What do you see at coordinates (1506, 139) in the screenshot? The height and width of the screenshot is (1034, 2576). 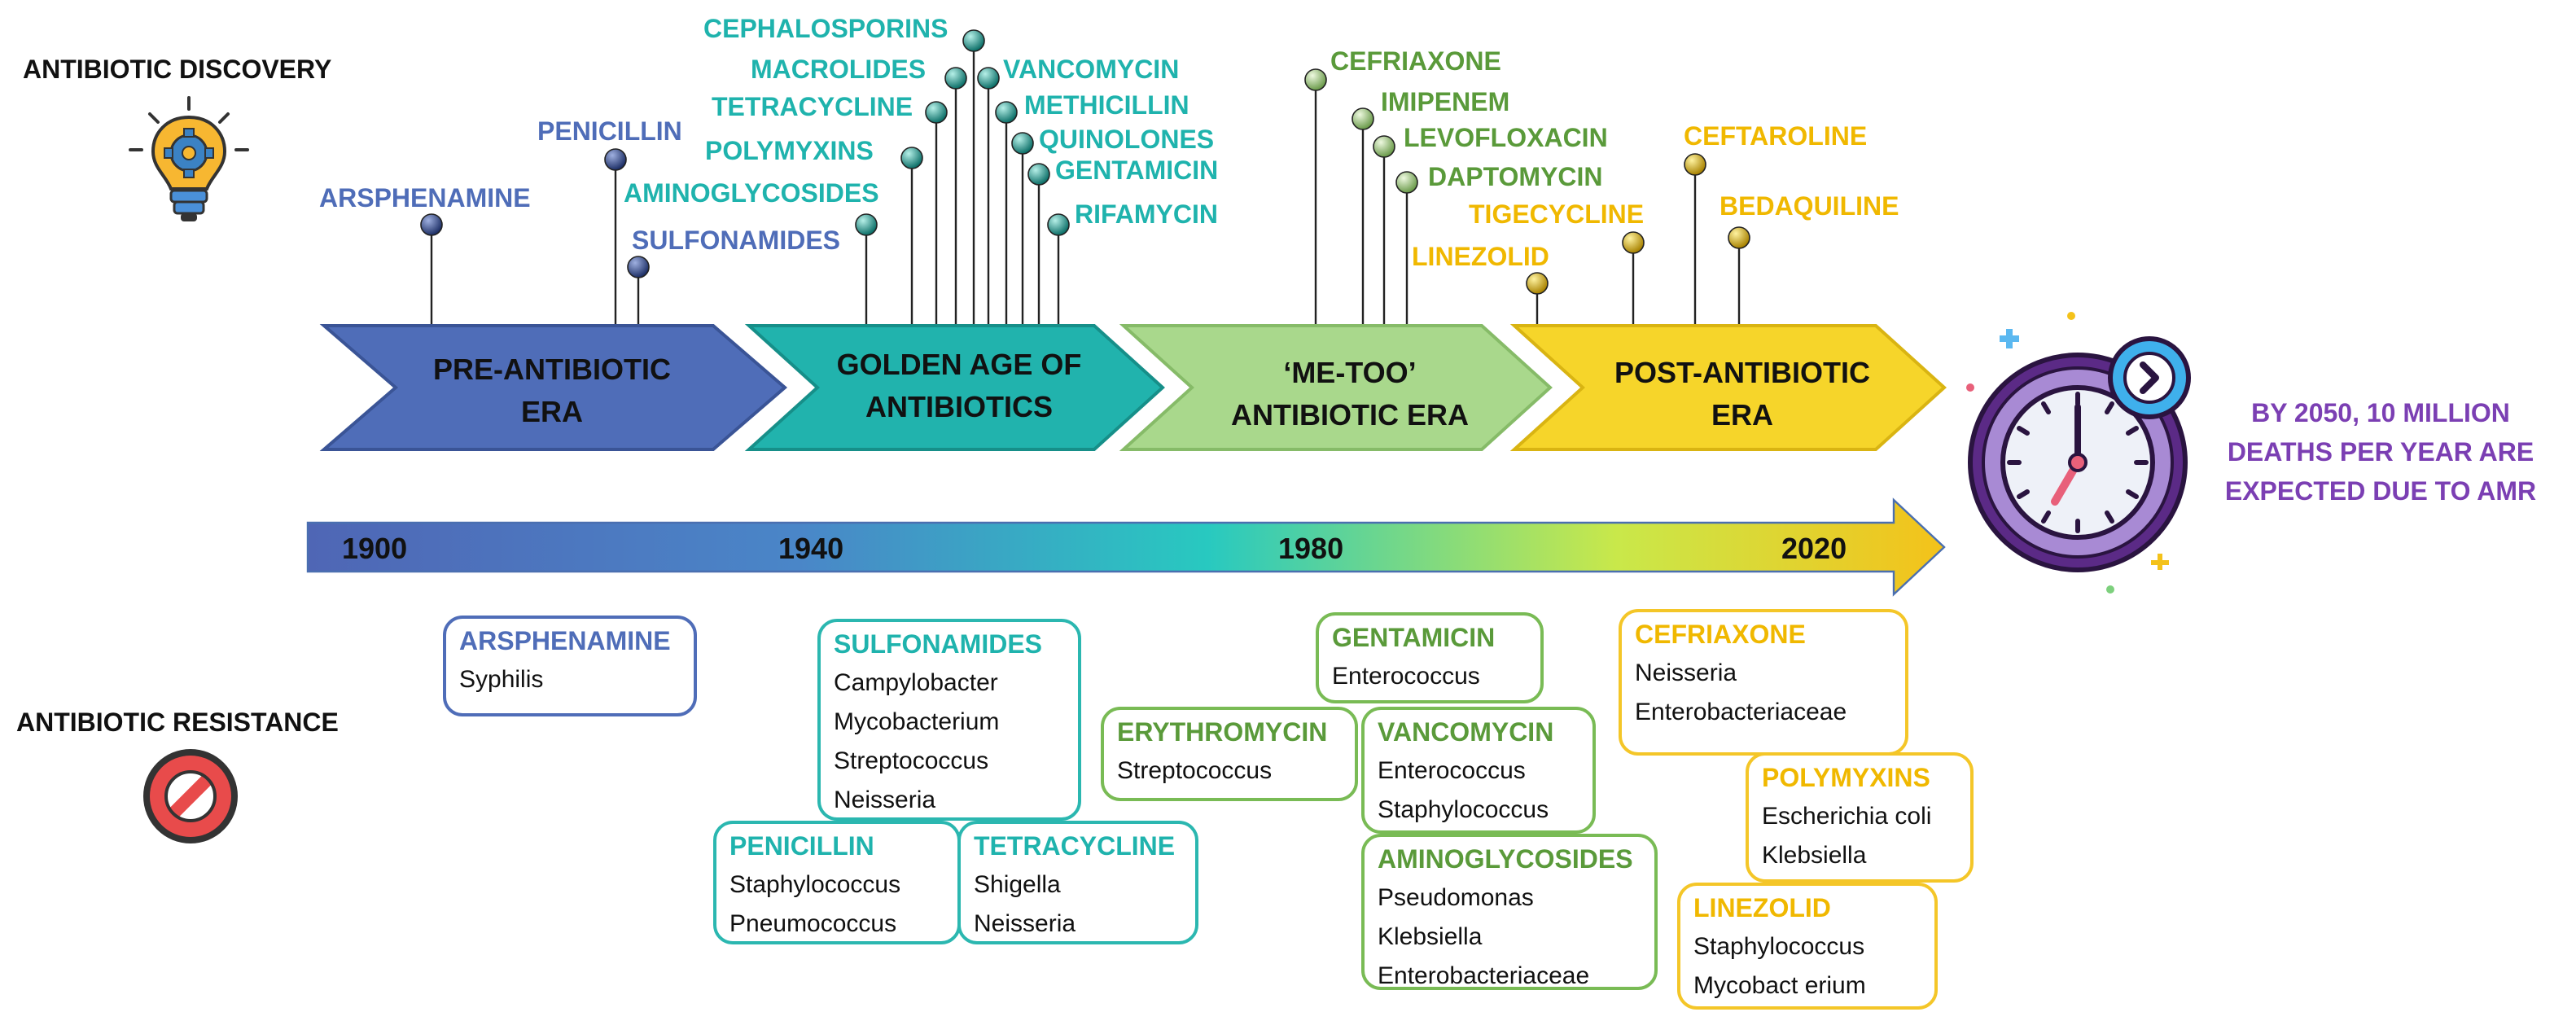 I see `discovery-label: LEVOFLOXACIN` at bounding box center [1506, 139].